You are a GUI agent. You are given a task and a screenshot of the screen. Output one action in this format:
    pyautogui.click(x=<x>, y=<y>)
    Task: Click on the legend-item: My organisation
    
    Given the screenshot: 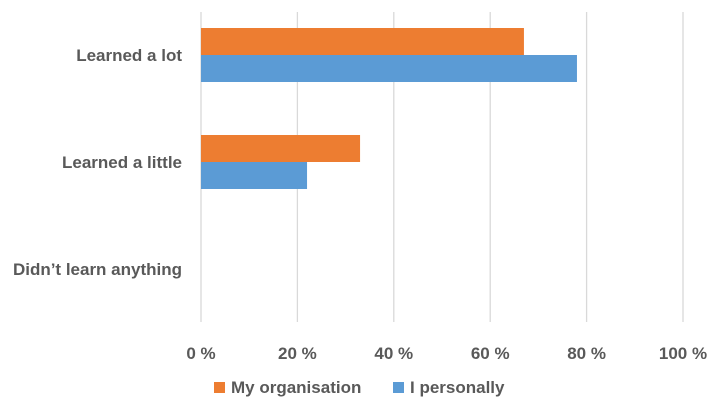 What is the action you would take?
    pyautogui.click(x=287, y=387)
    